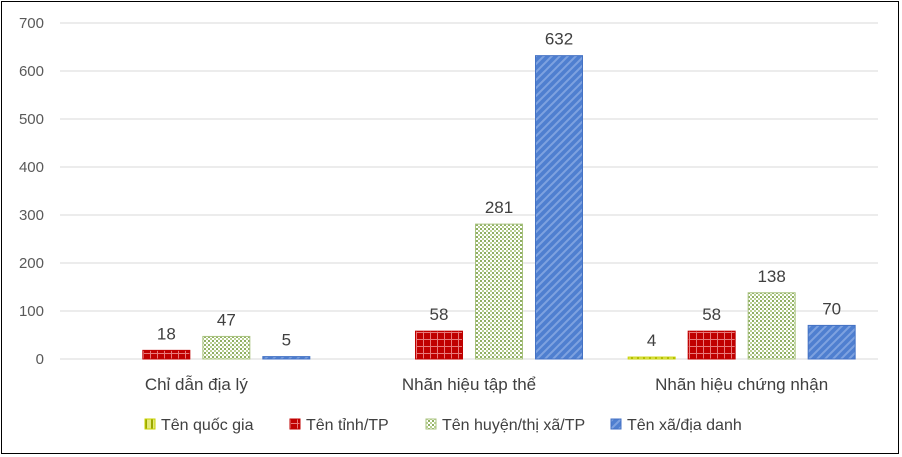 The image size is (902, 457). I want to click on data-label: 18, so click(166, 333).